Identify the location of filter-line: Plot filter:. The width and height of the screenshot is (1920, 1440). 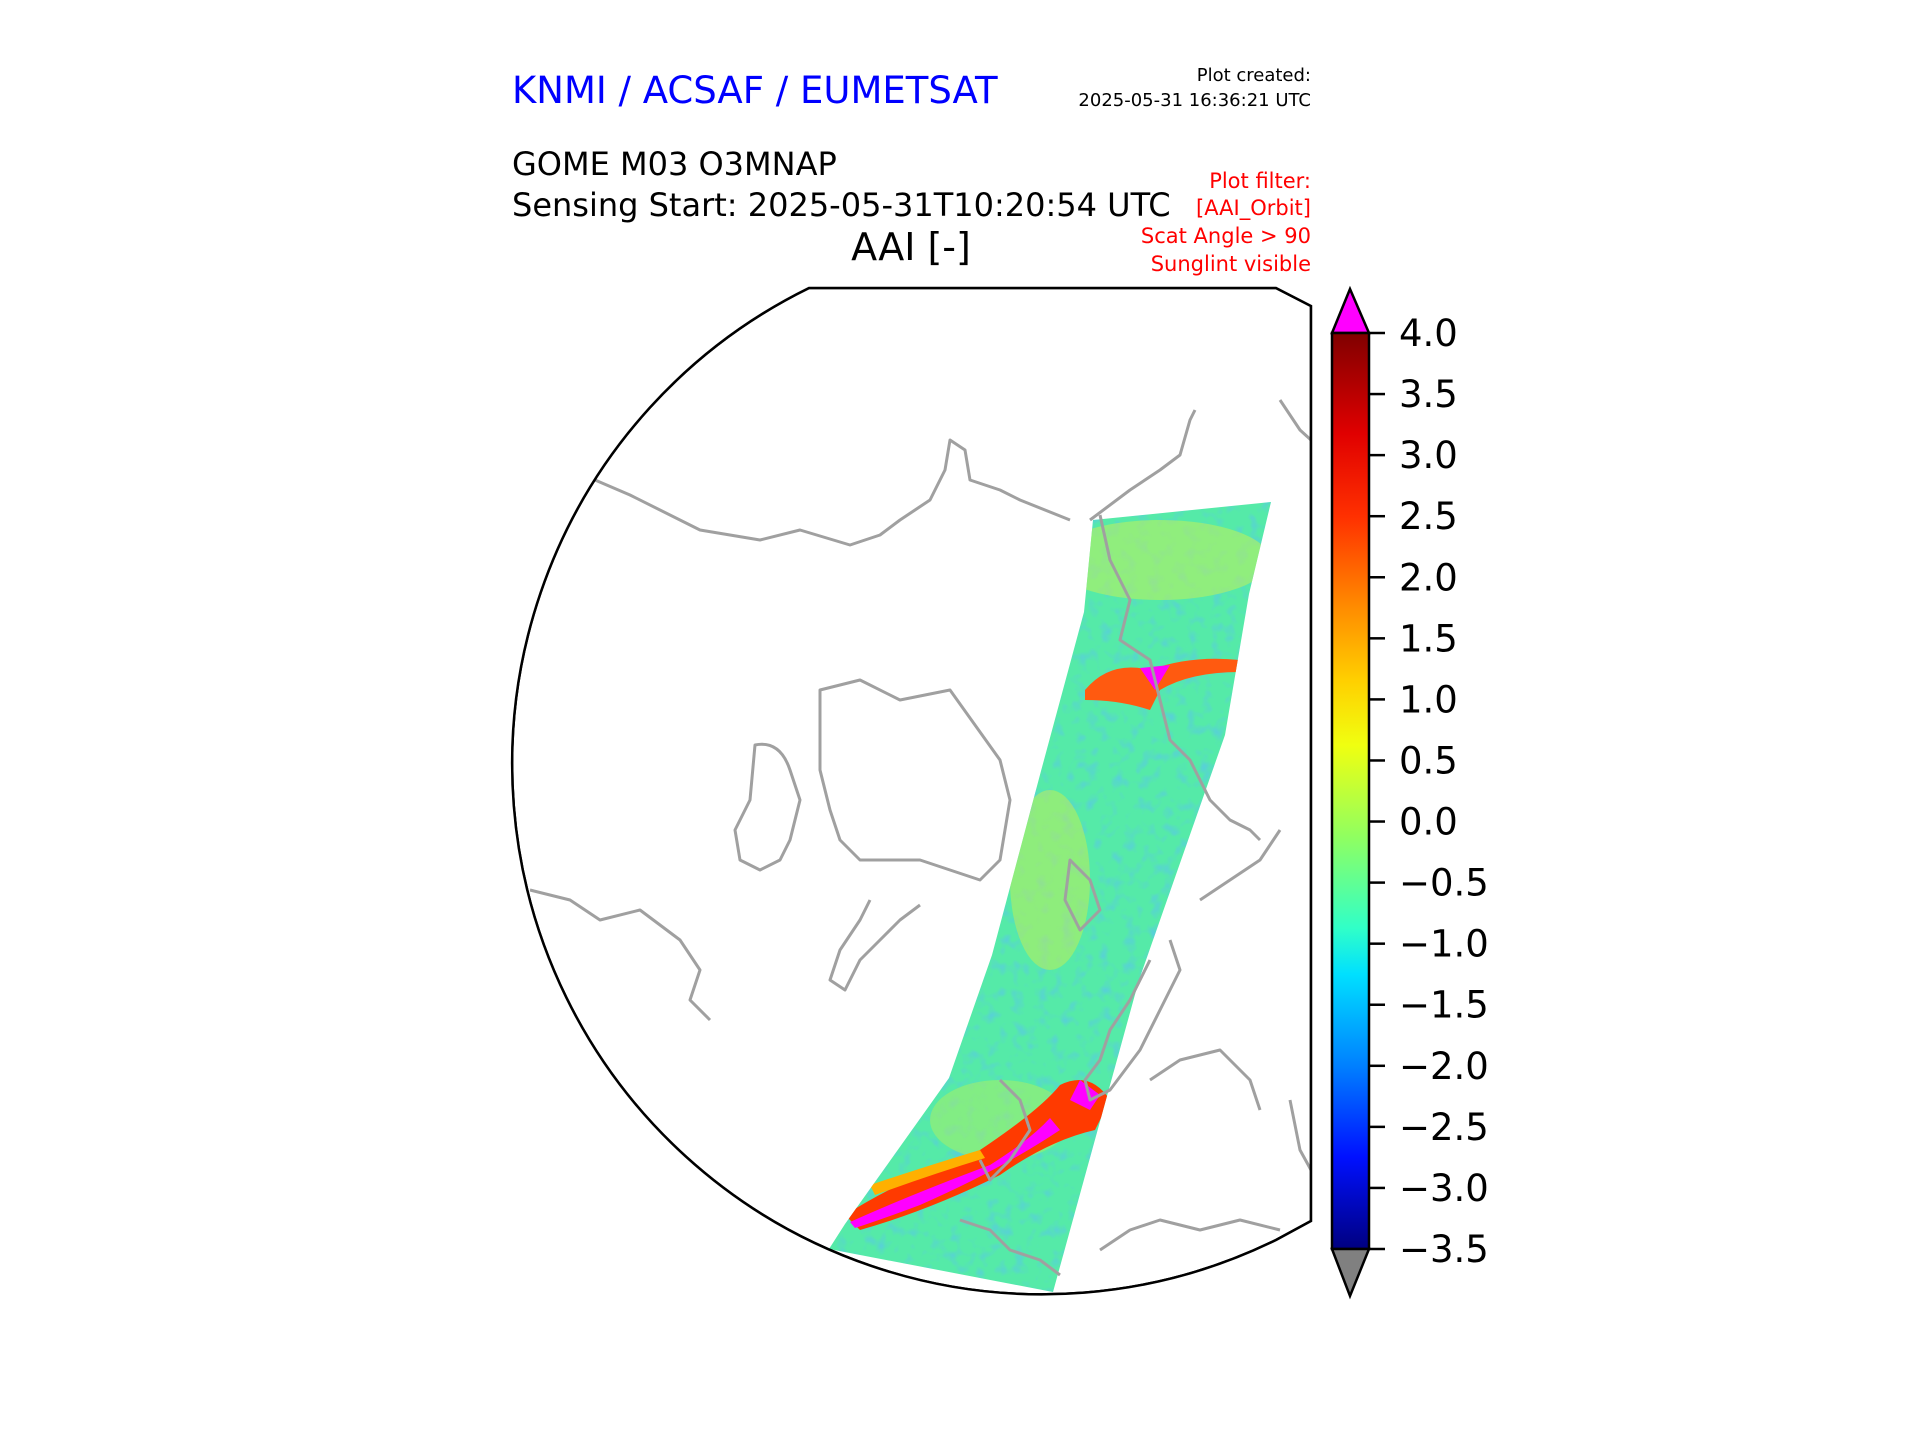
(1260, 181).